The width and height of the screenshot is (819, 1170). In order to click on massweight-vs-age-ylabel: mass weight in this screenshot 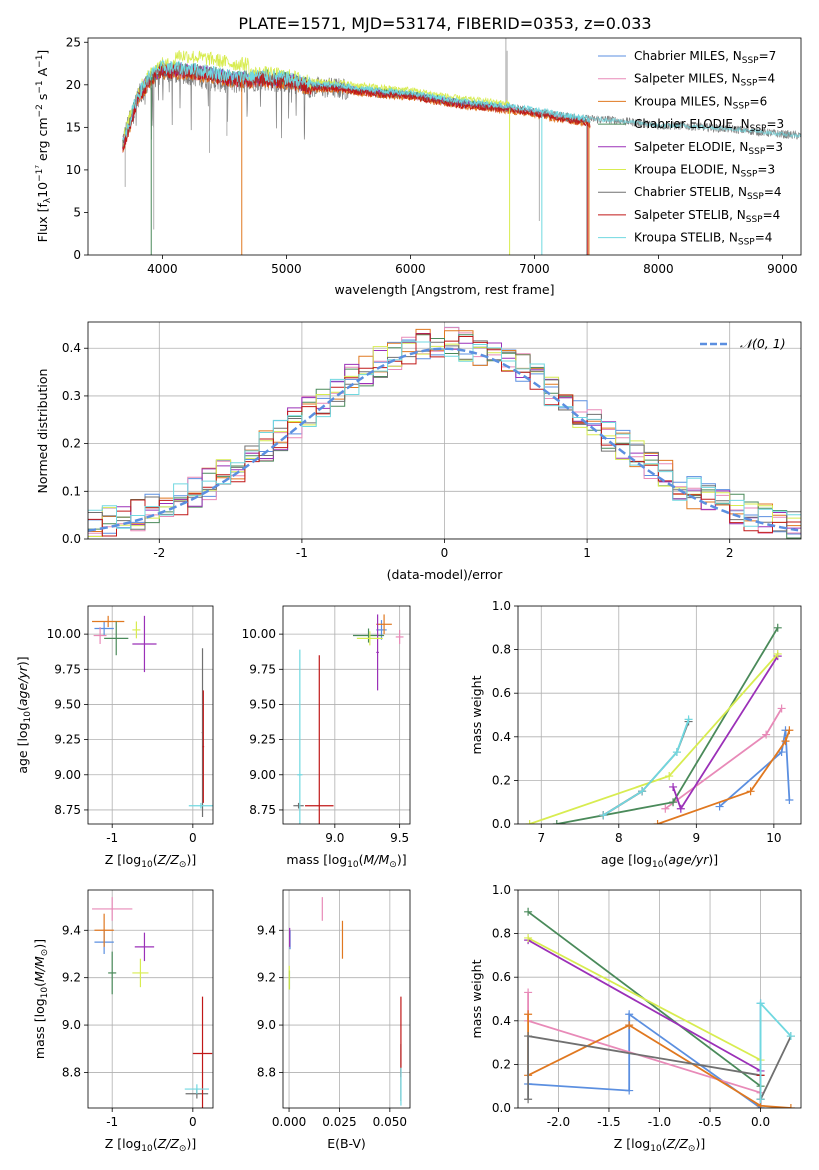, I will do `click(476, 714)`.